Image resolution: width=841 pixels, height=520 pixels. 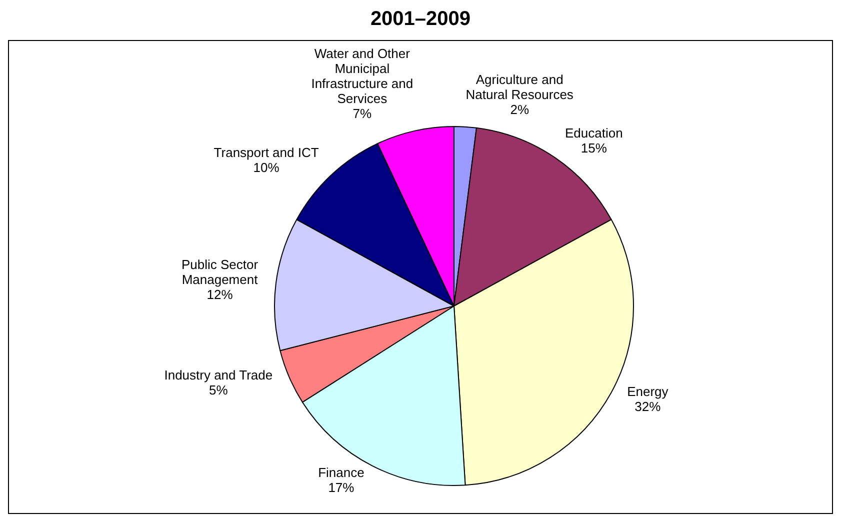 I want to click on data-label: 12%, so click(x=220, y=294).